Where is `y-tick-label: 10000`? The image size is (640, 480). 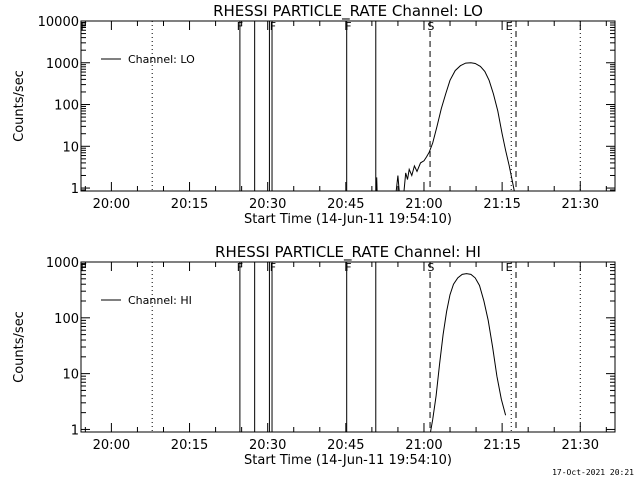 y-tick-label: 10000 is located at coordinates (58, 22).